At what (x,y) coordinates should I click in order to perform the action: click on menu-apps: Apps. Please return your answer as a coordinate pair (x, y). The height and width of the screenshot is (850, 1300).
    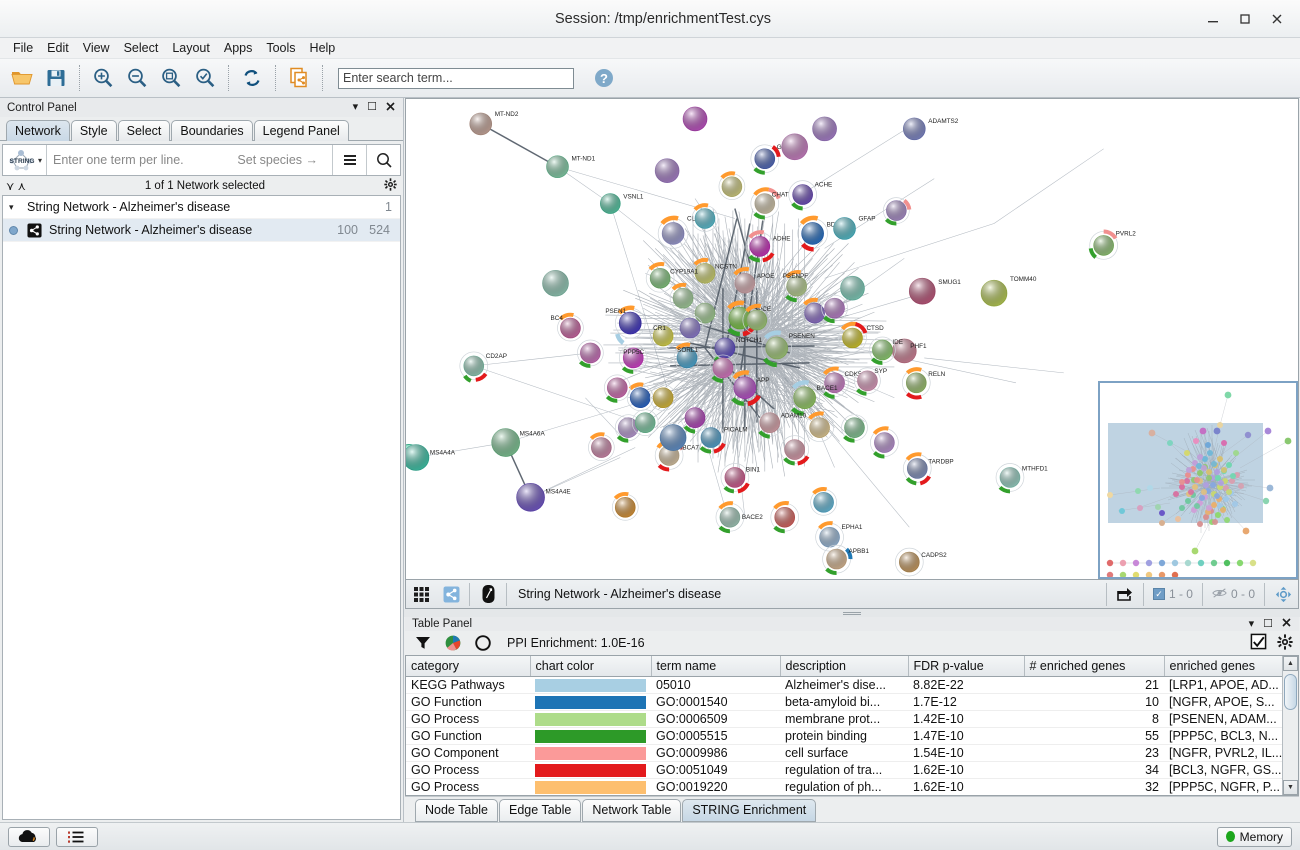
    Looking at the image, I should click on (238, 48).